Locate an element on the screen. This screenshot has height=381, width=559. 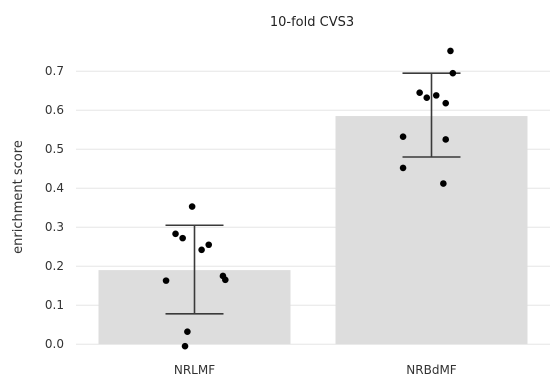
y-tick-label: 0.1 is located at coordinates (54, 305).